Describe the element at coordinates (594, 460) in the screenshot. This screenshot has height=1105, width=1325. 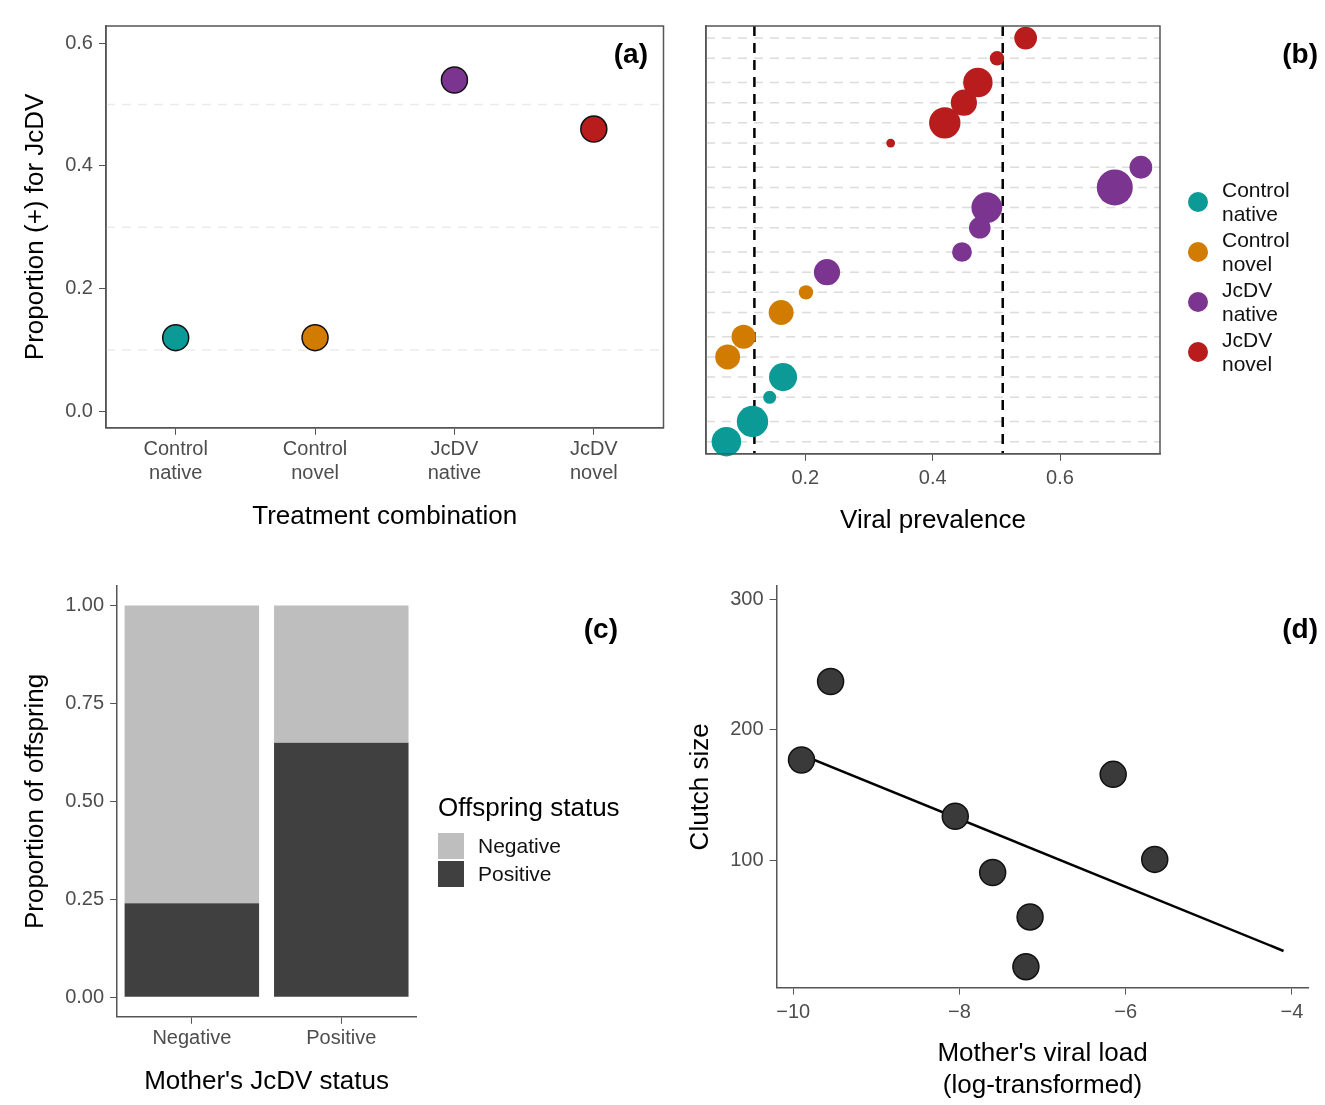
I see `x-tick-label: JcDV novel` at that location.